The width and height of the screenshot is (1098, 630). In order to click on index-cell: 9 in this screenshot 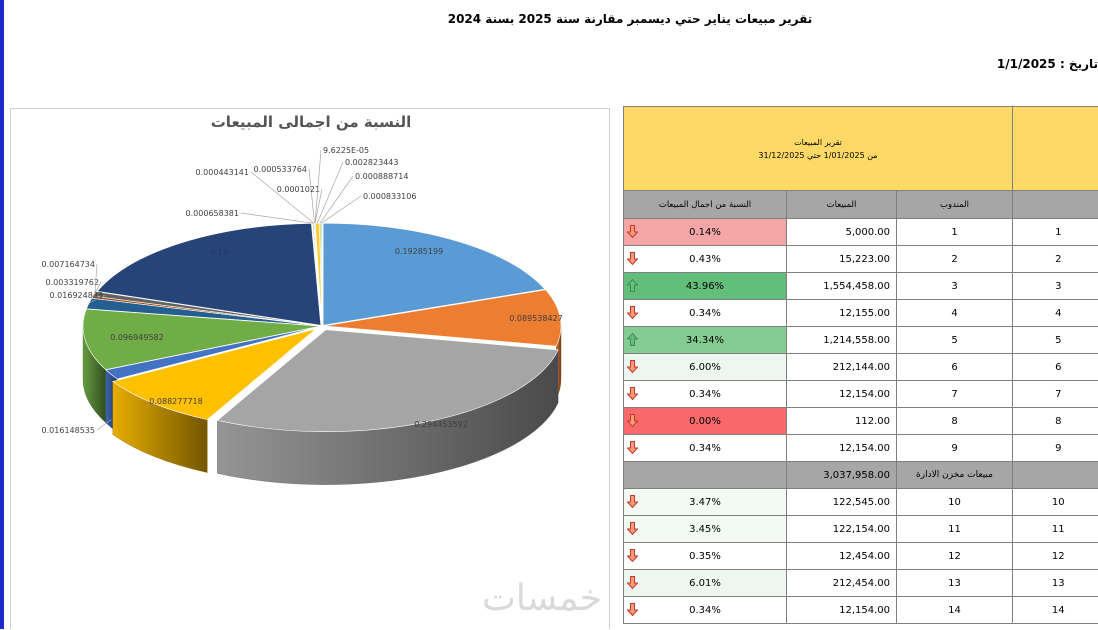, I will do `click(1055, 448)`.